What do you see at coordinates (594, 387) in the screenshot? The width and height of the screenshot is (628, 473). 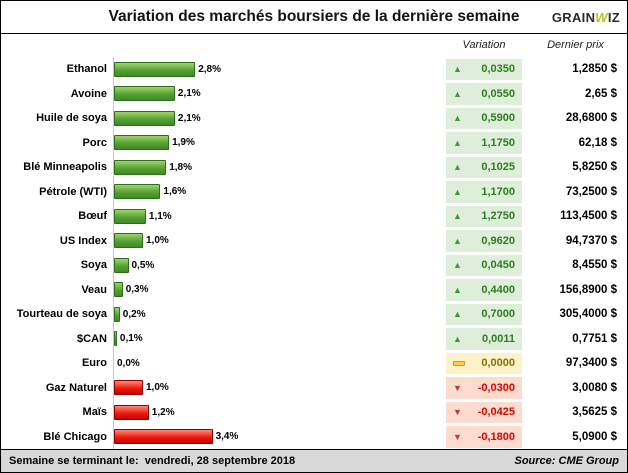 I see `price-value: 3,0080 $` at bounding box center [594, 387].